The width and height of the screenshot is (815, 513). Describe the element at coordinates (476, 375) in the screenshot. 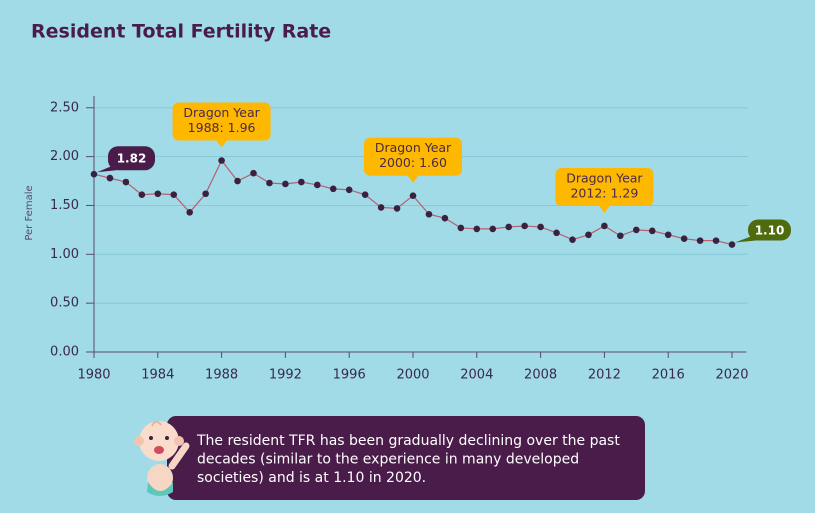

I see `x-tick-label: 2004` at that location.